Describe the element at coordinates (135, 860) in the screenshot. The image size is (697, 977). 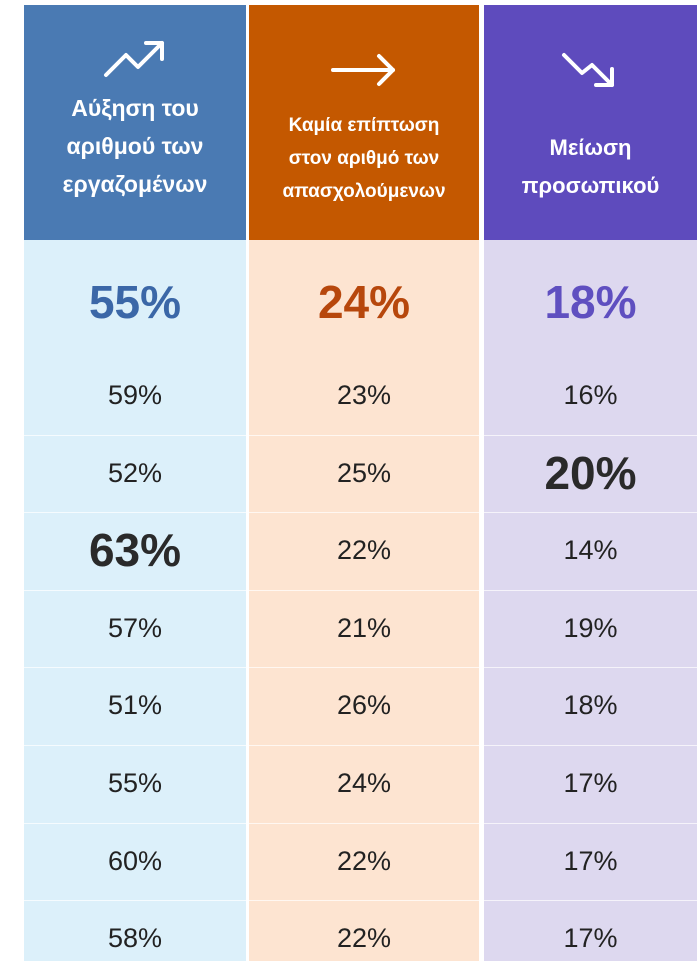
I see `value-cell: 60%` at that location.